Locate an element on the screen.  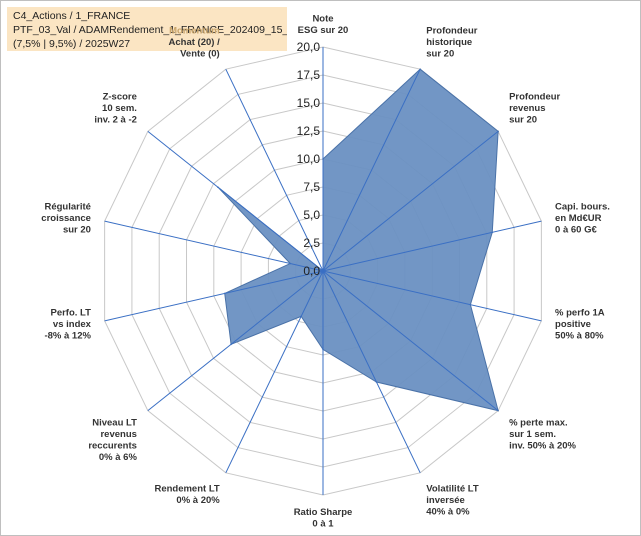
tick-label: 10,0 is located at coordinates (309, 159).